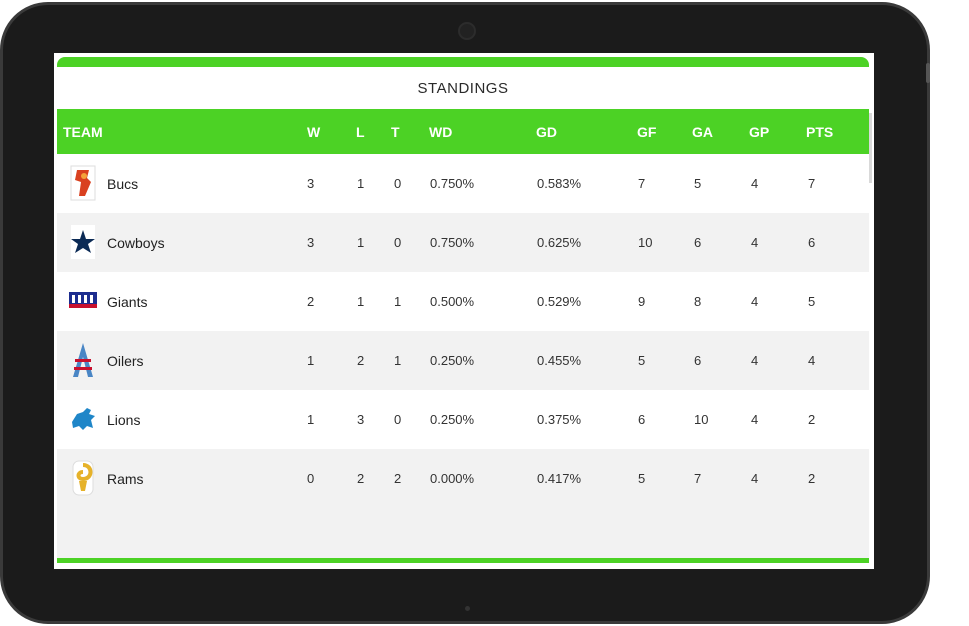  I want to click on win-differential: 0.000%, so click(452, 478).